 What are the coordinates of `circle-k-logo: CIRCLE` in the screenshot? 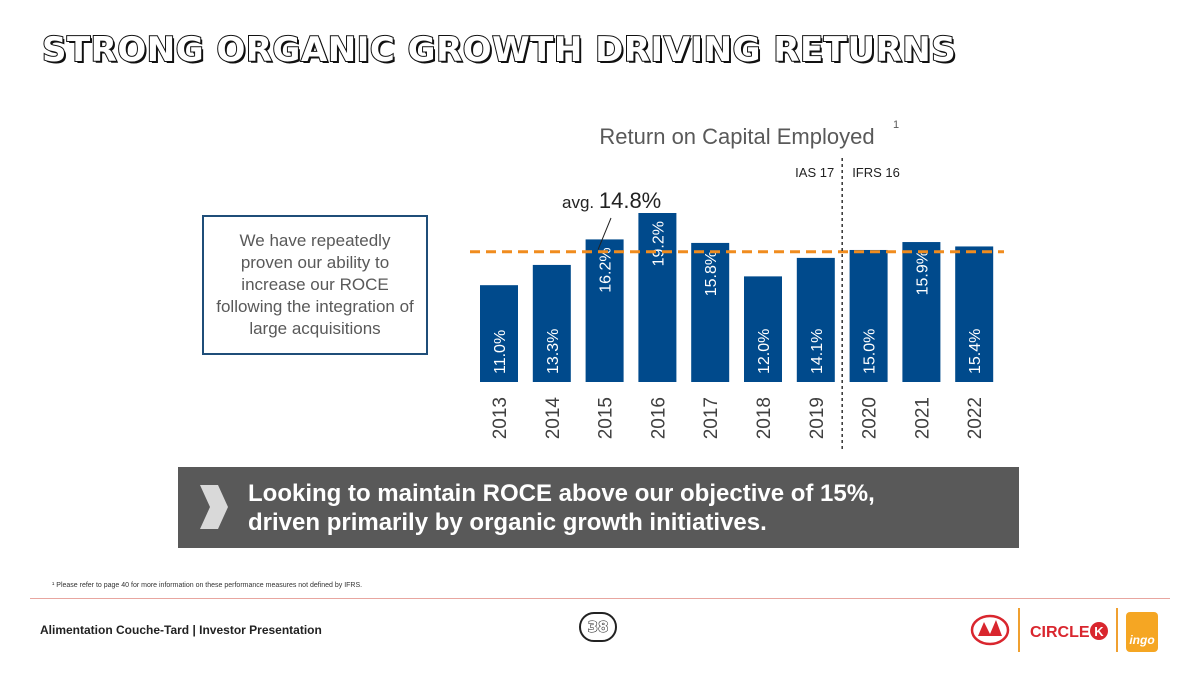 It's located at (1060, 632).